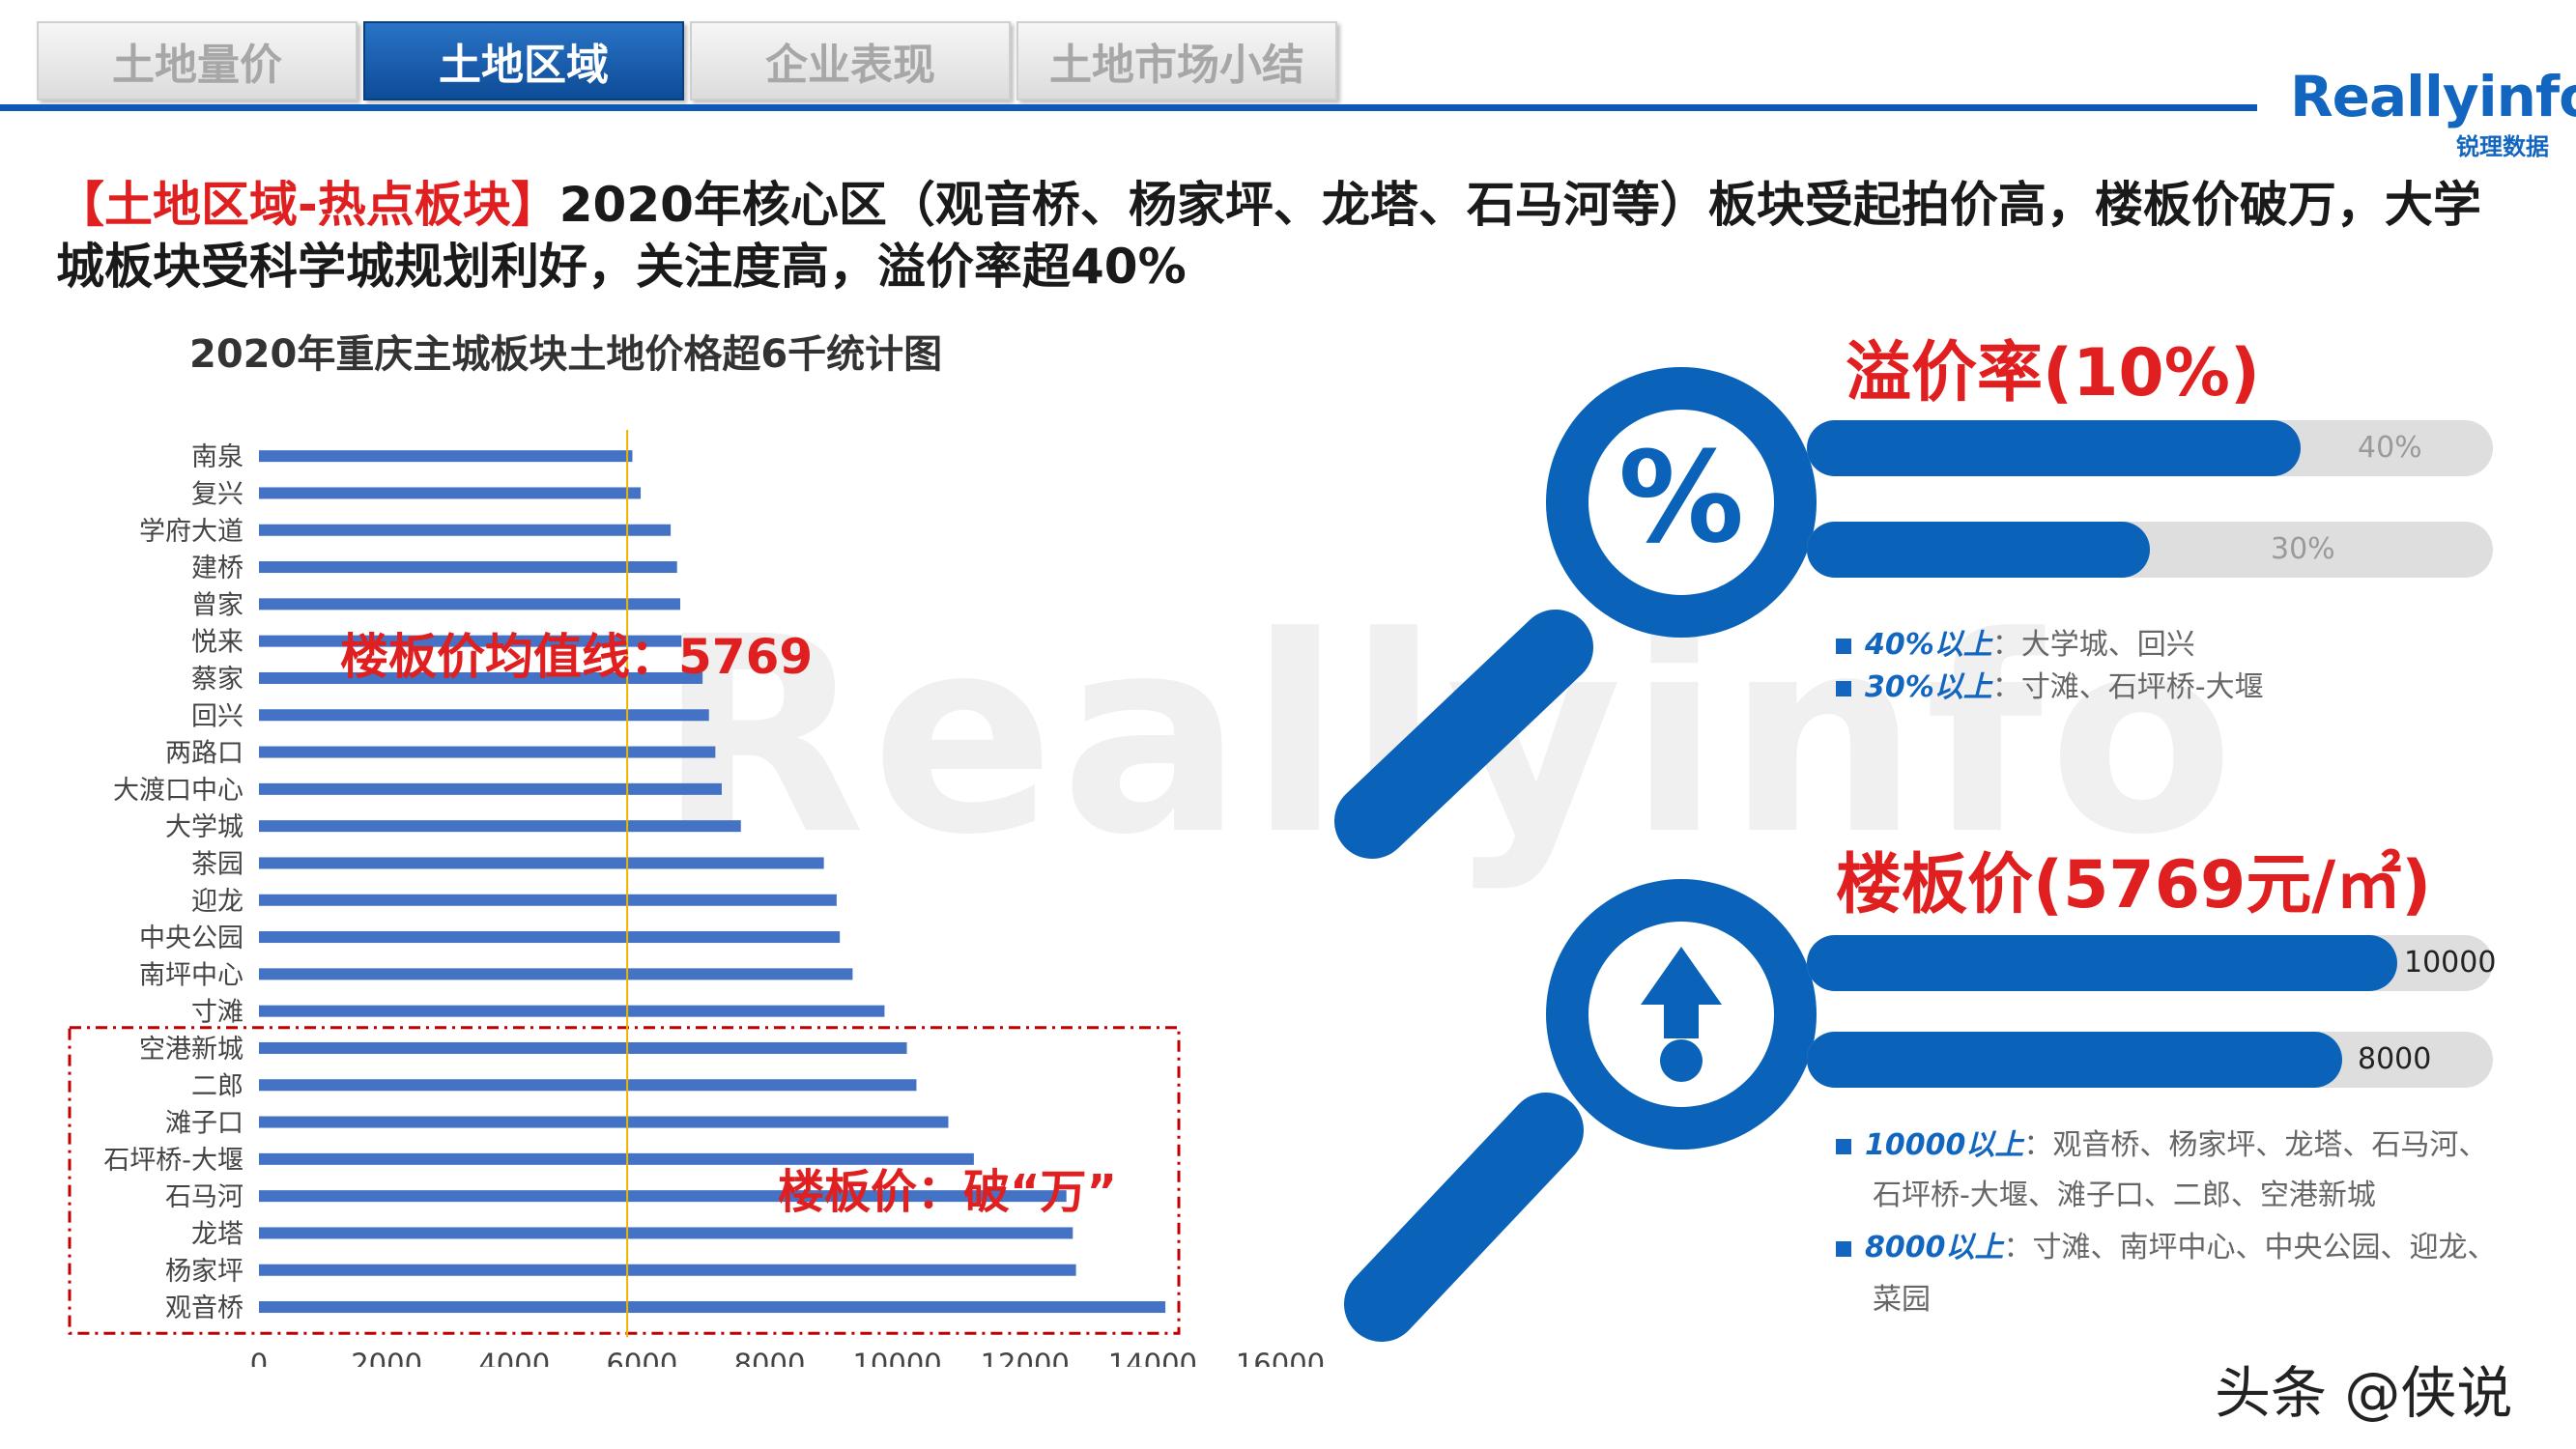 The height and width of the screenshot is (1449, 2576). What do you see at coordinates (2075, 1060) in the screenshot?
I see `floor-bar-2-fill` at bounding box center [2075, 1060].